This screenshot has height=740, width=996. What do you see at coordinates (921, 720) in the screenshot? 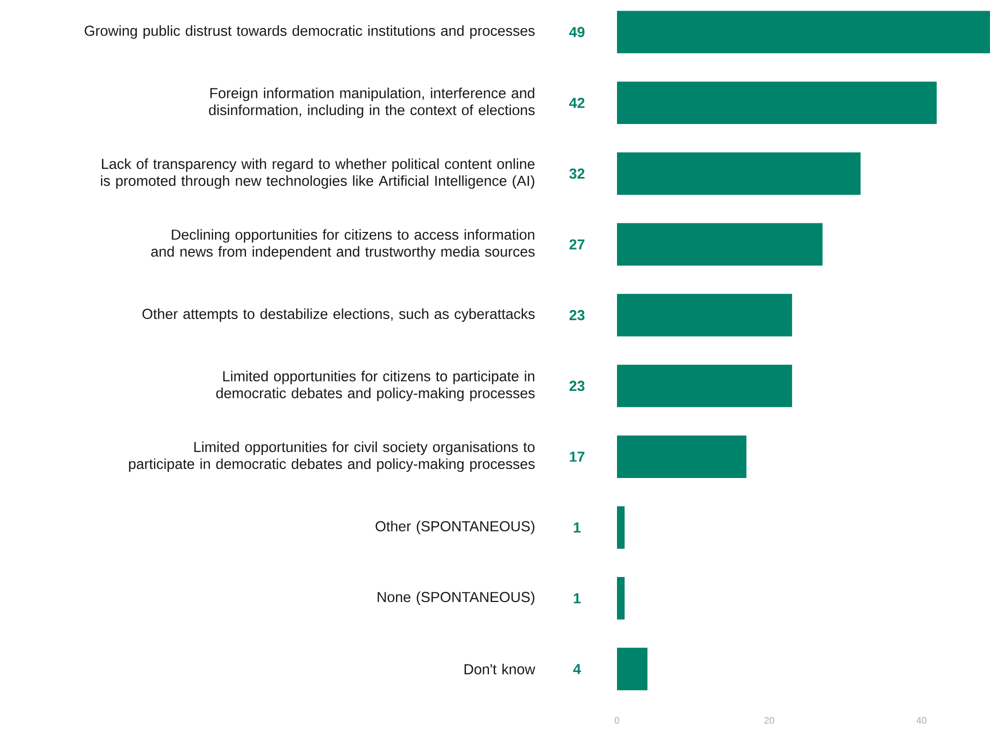
I see `x-tick-label: 40` at bounding box center [921, 720].